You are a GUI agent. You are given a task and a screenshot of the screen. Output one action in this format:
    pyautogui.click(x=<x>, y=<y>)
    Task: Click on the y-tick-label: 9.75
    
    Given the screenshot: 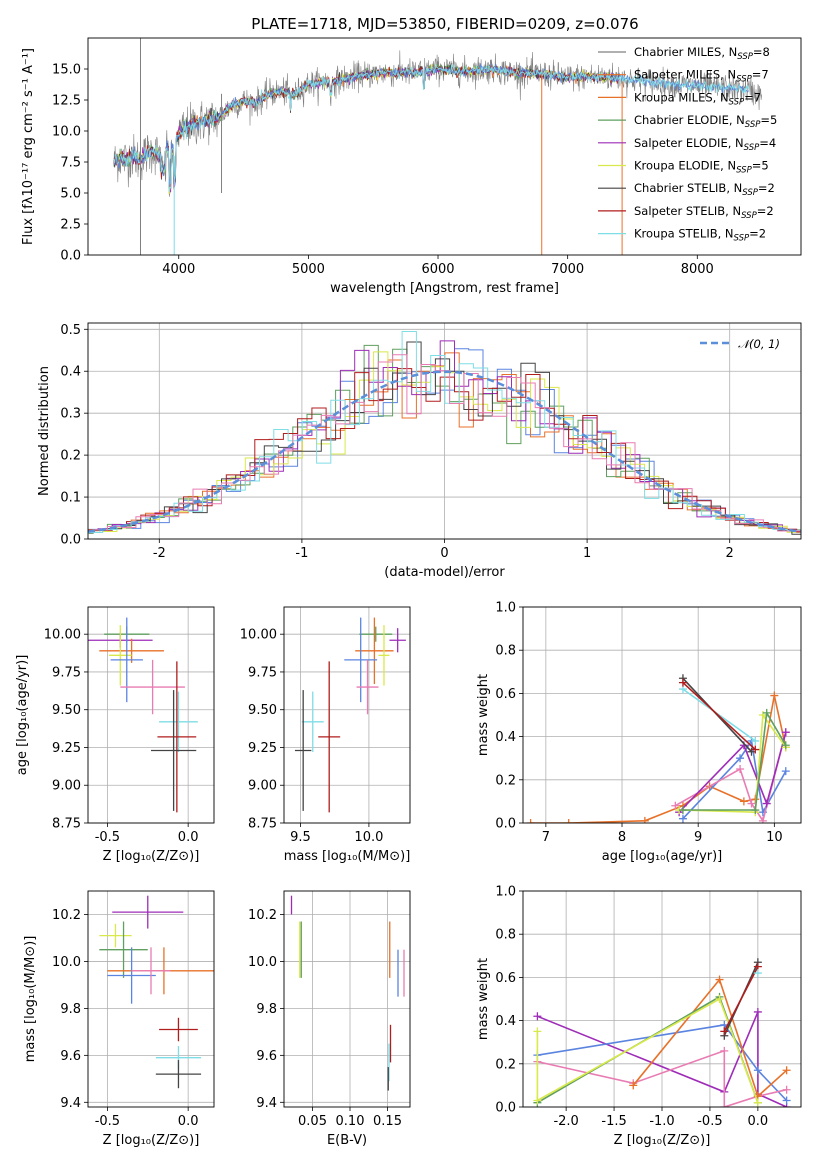 What is the action you would take?
    pyautogui.click(x=66, y=672)
    